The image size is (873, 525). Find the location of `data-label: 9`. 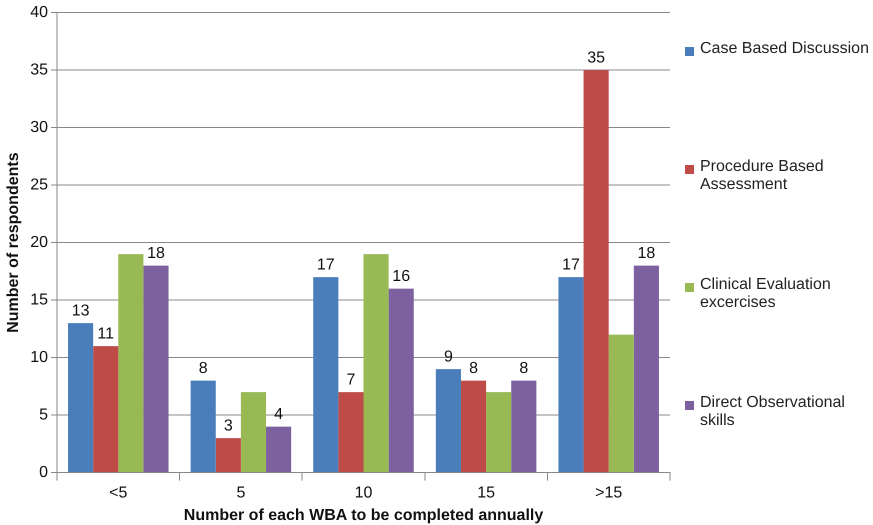

data-label: 9 is located at coordinates (448, 357).